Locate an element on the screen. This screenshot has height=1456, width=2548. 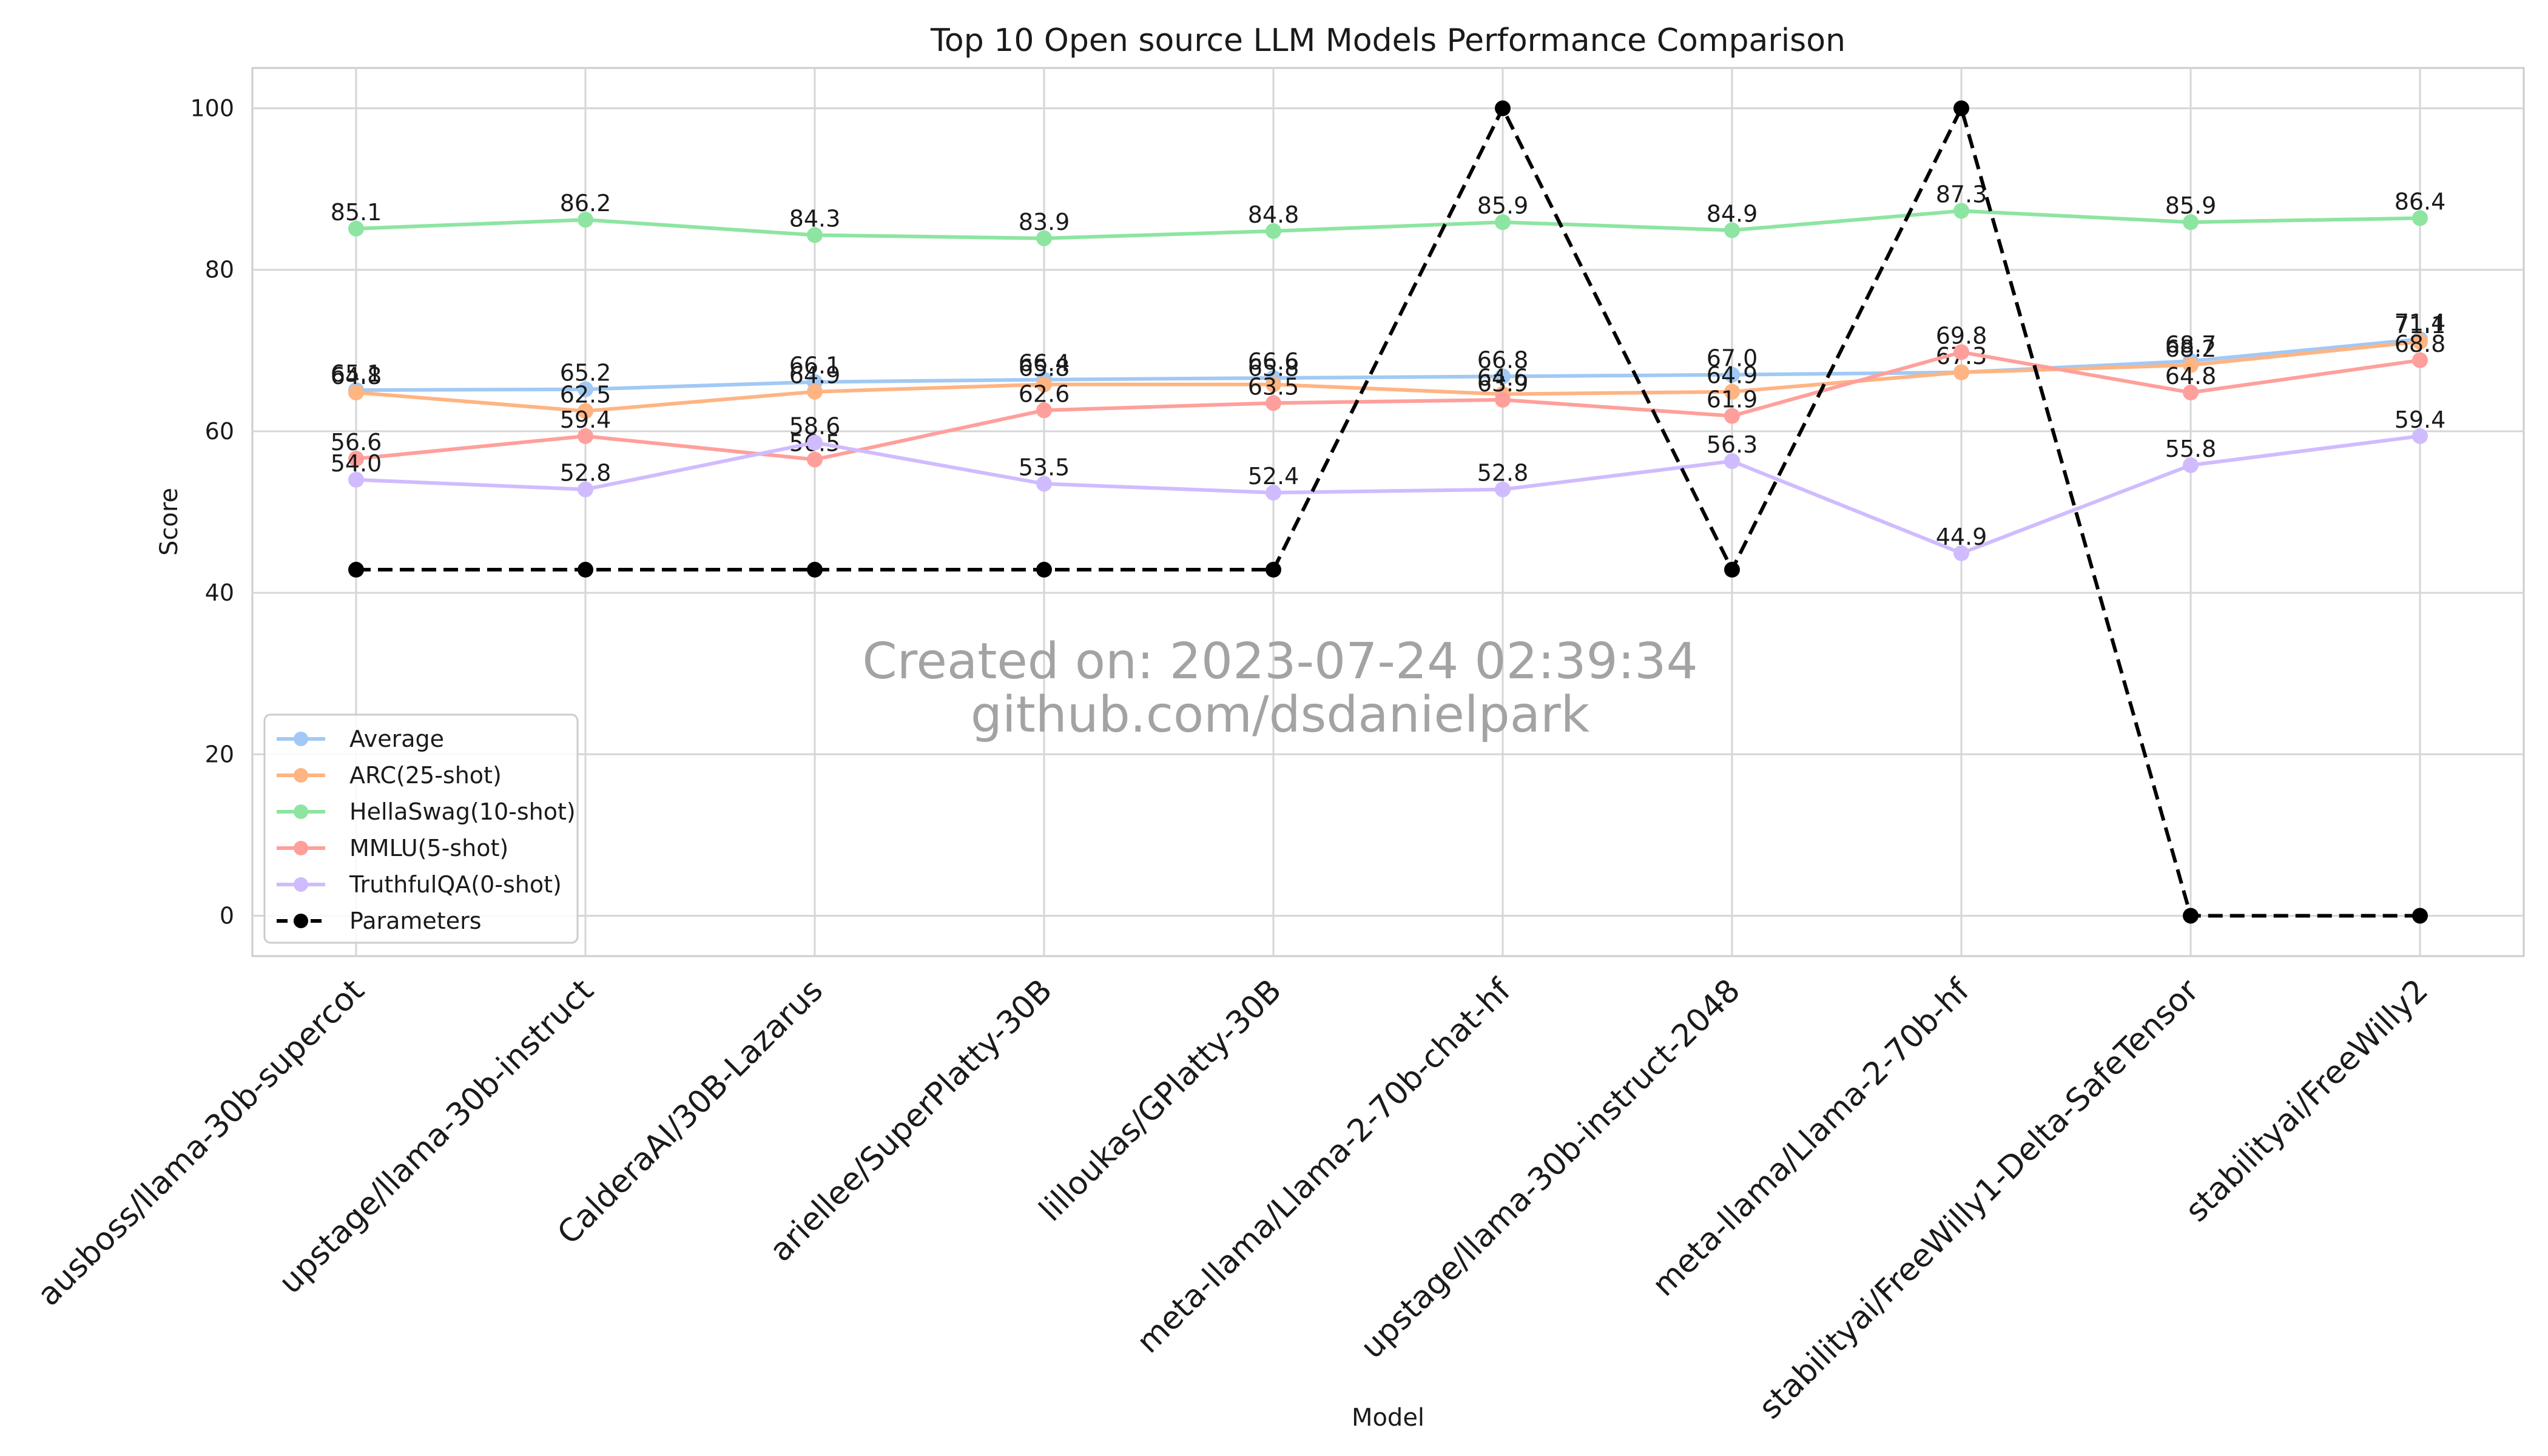
data-label: 65.2 is located at coordinates (586, 373).